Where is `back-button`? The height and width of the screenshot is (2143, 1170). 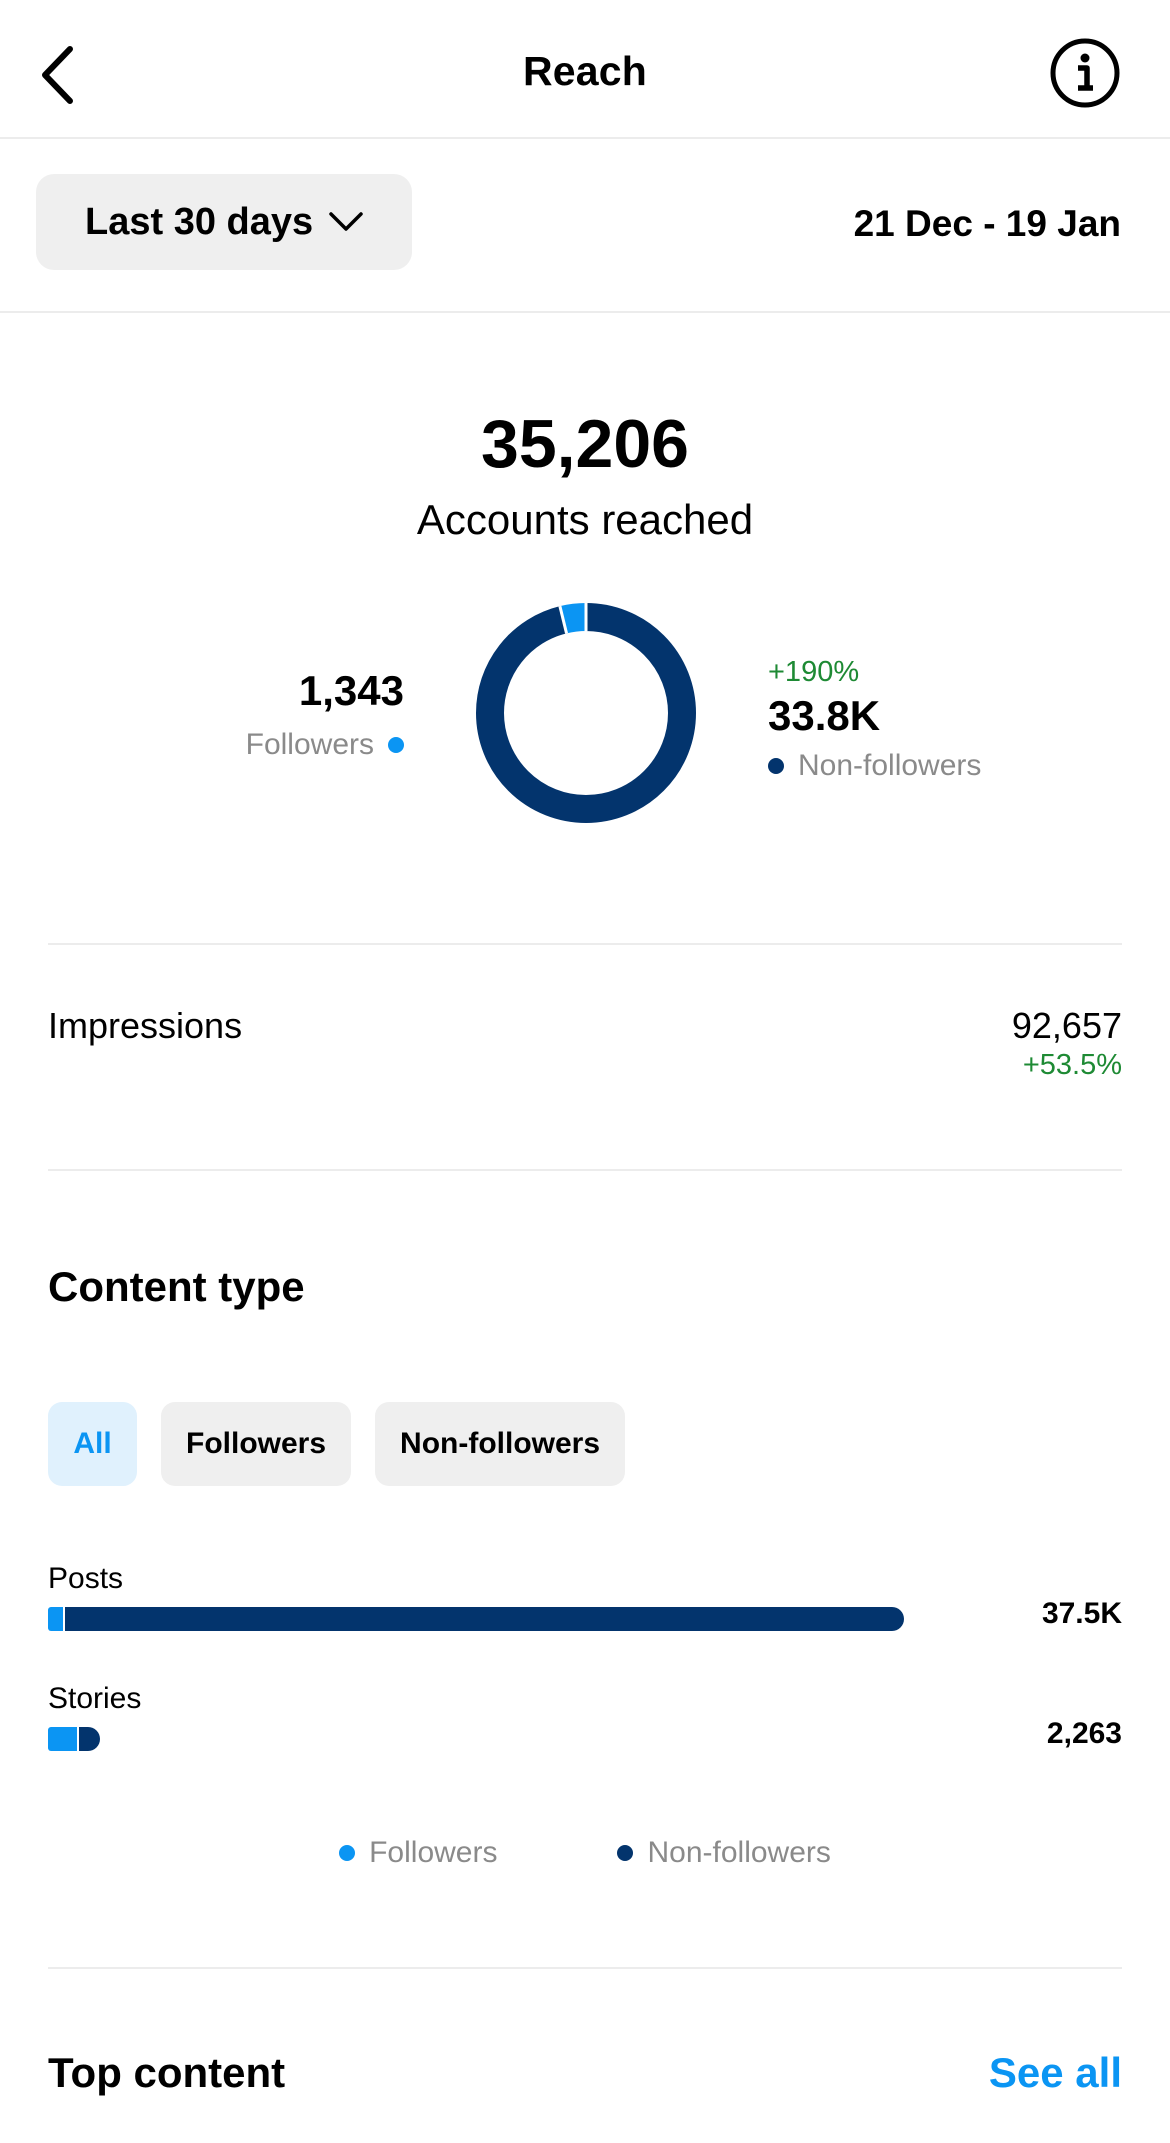 back-button is located at coordinates (57, 75).